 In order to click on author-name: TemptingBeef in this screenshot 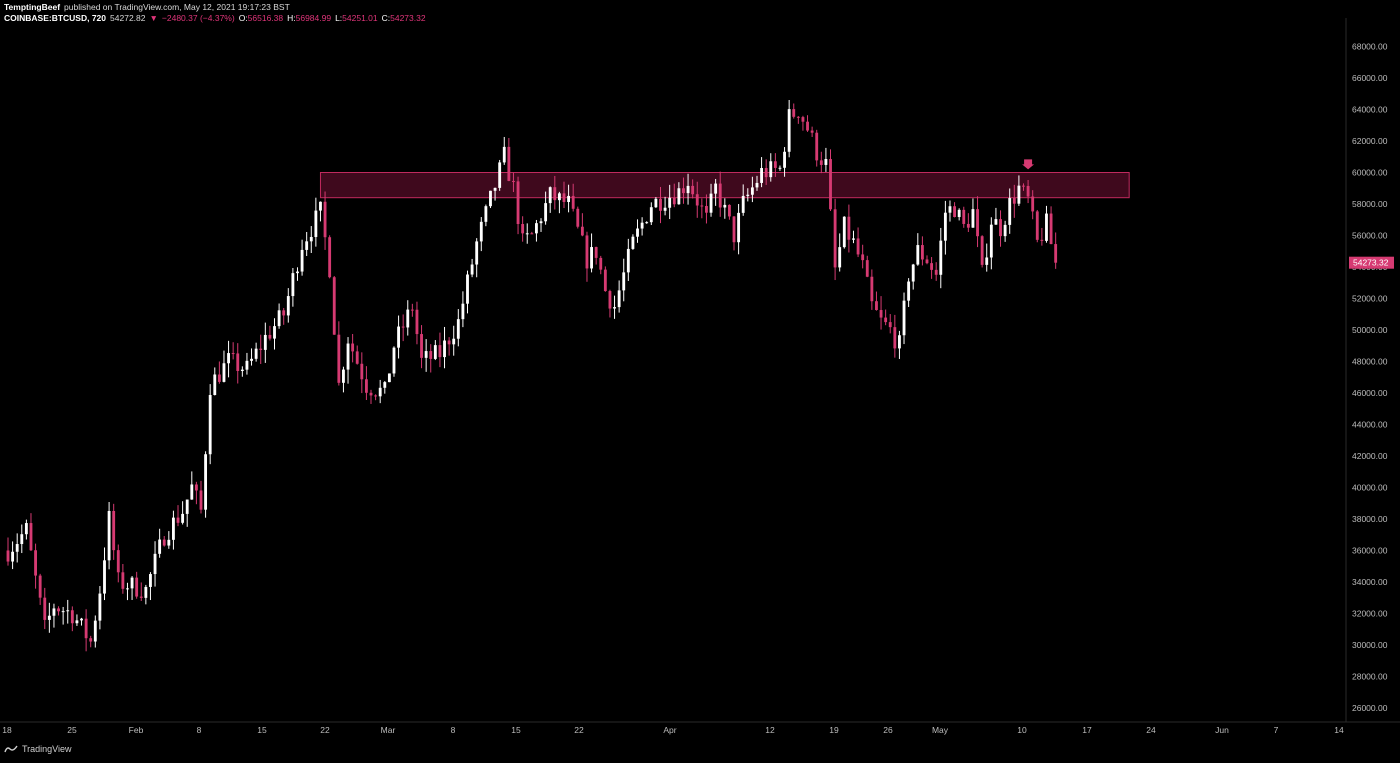, I will do `click(32, 7)`.